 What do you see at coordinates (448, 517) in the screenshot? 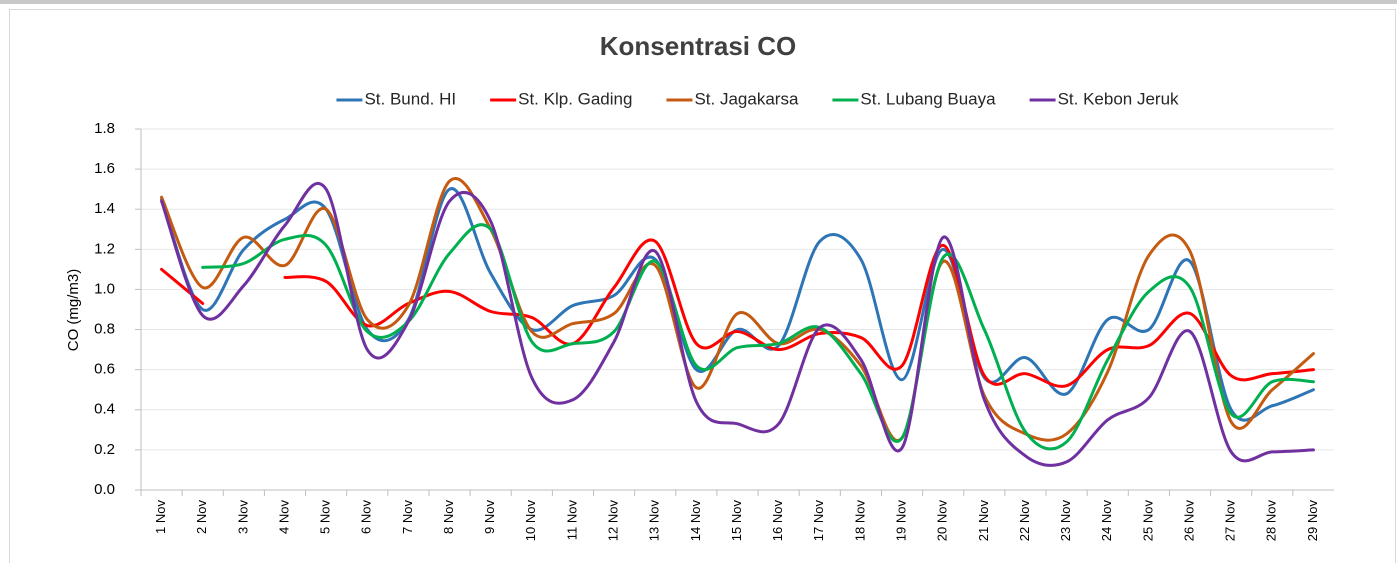
I see `x-tick-label: 8 Nov` at bounding box center [448, 517].